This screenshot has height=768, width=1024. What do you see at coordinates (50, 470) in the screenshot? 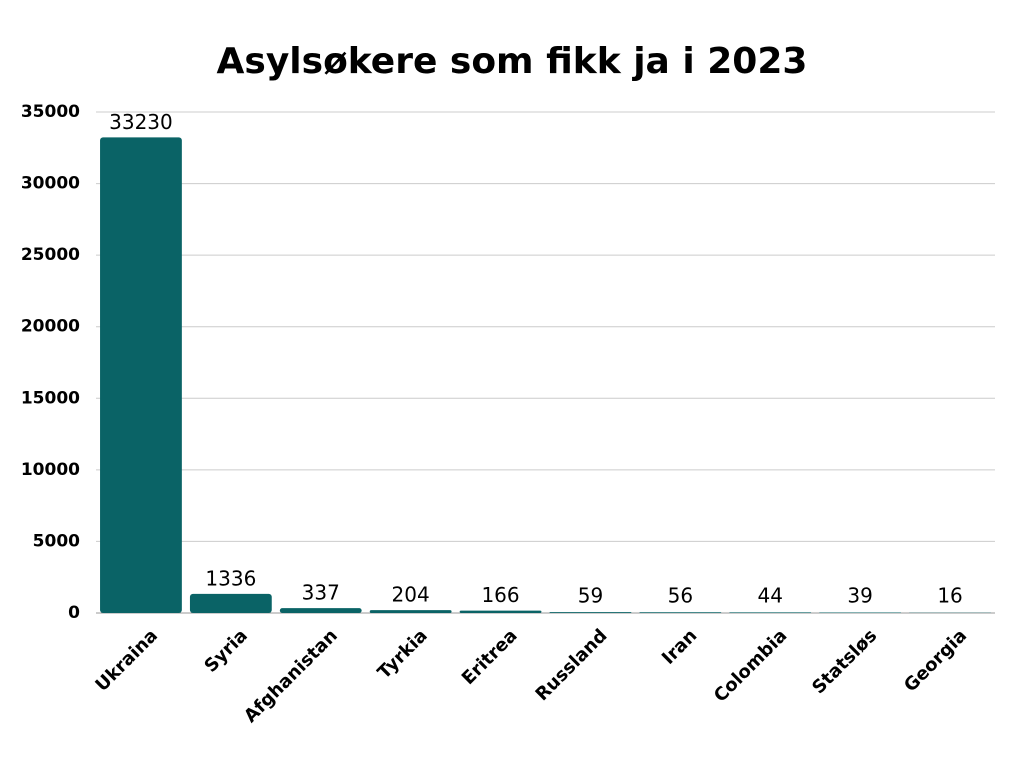
I see `y-tick-label: 10000` at bounding box center [50, 470].